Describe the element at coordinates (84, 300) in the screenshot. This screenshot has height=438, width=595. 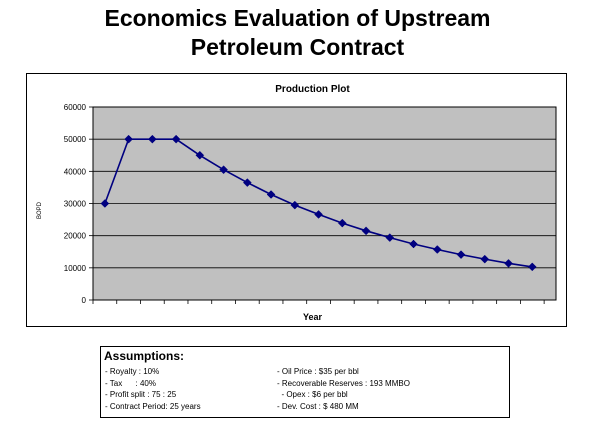
I see `y-tick-label: 0` at that location.